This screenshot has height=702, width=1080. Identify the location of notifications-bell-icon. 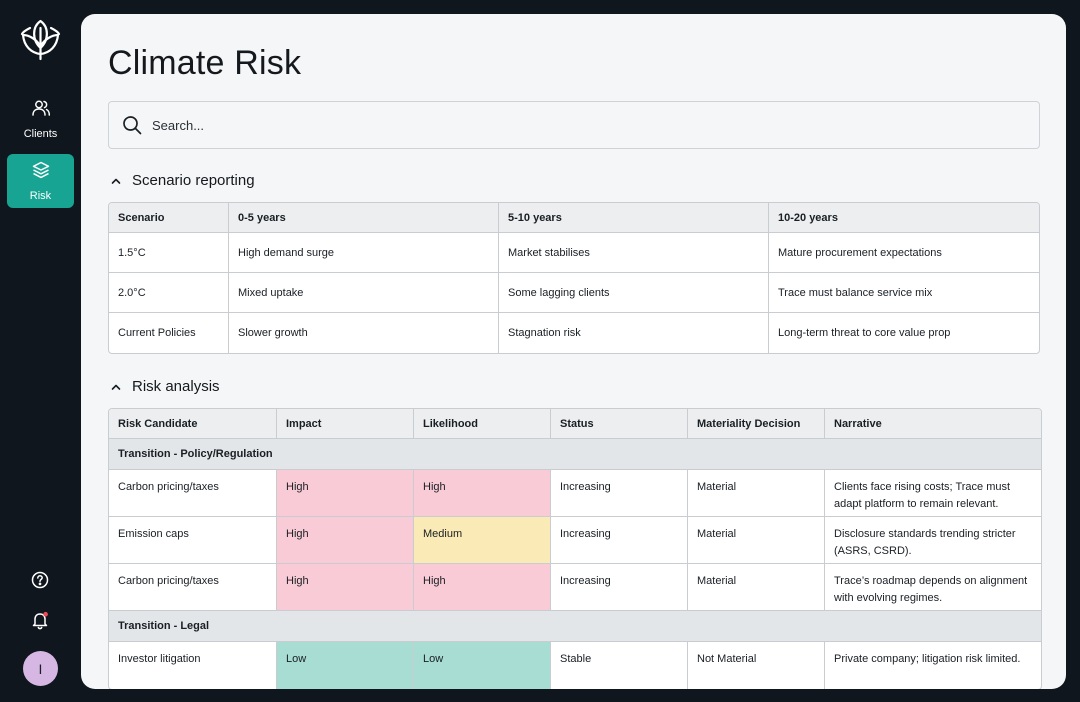
(40, 620).